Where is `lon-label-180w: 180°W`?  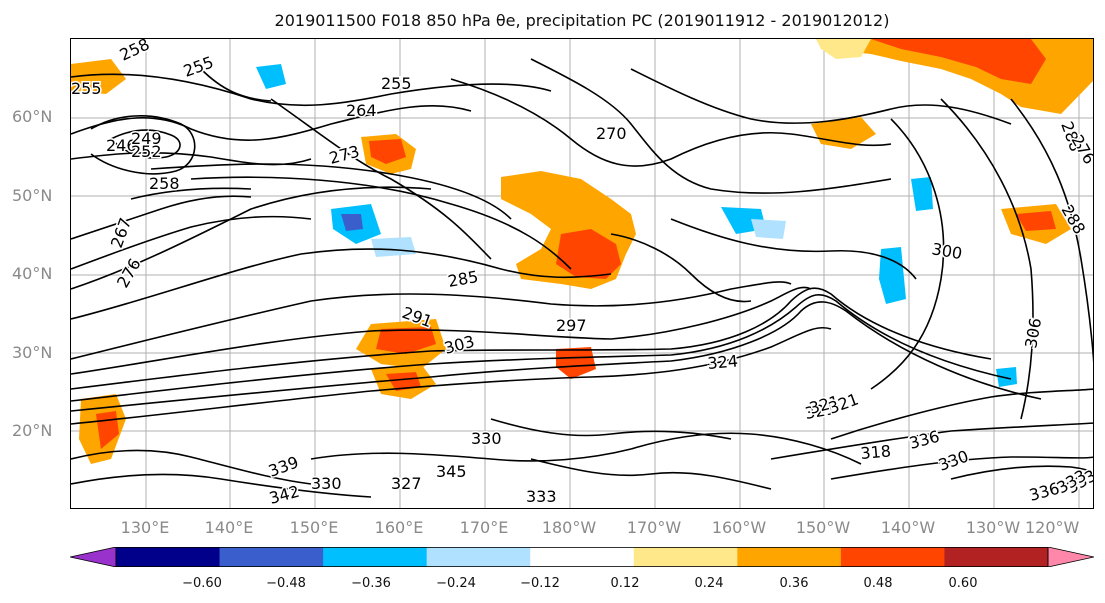
lon-label-180w: 180°W is located at coordinates (569, 527).